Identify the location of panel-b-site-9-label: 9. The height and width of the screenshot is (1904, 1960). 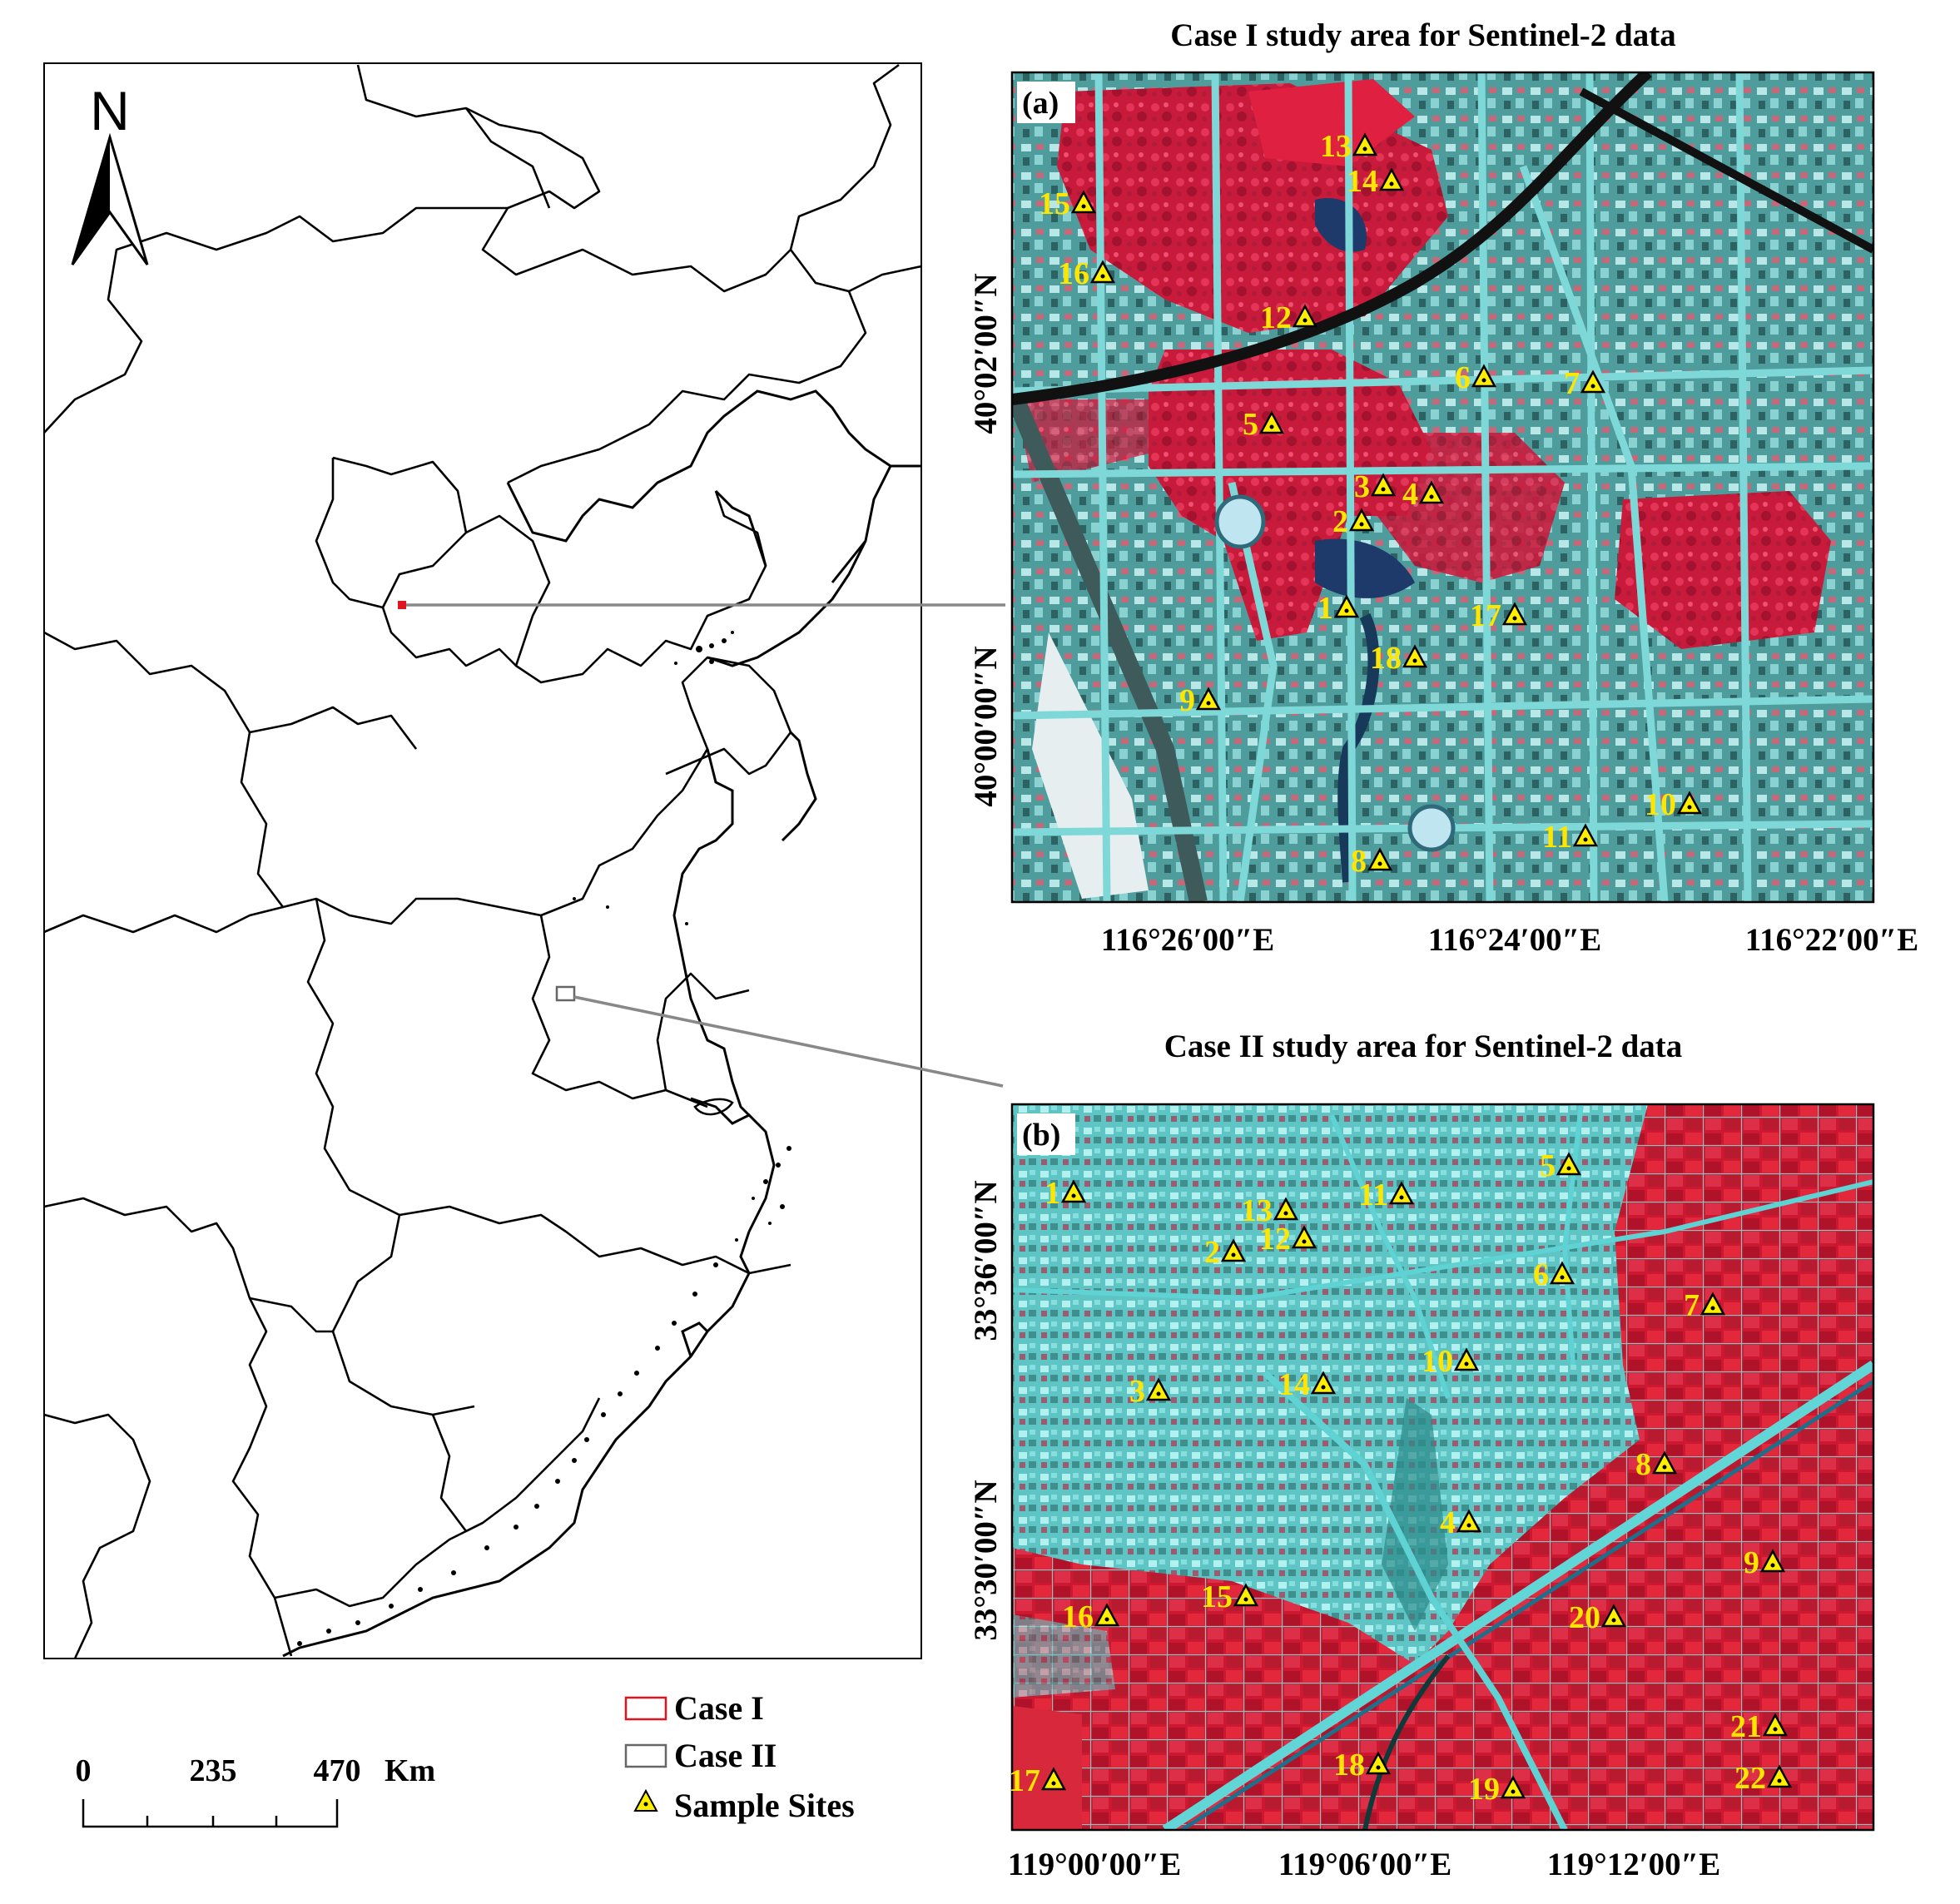
(1751, 1562).